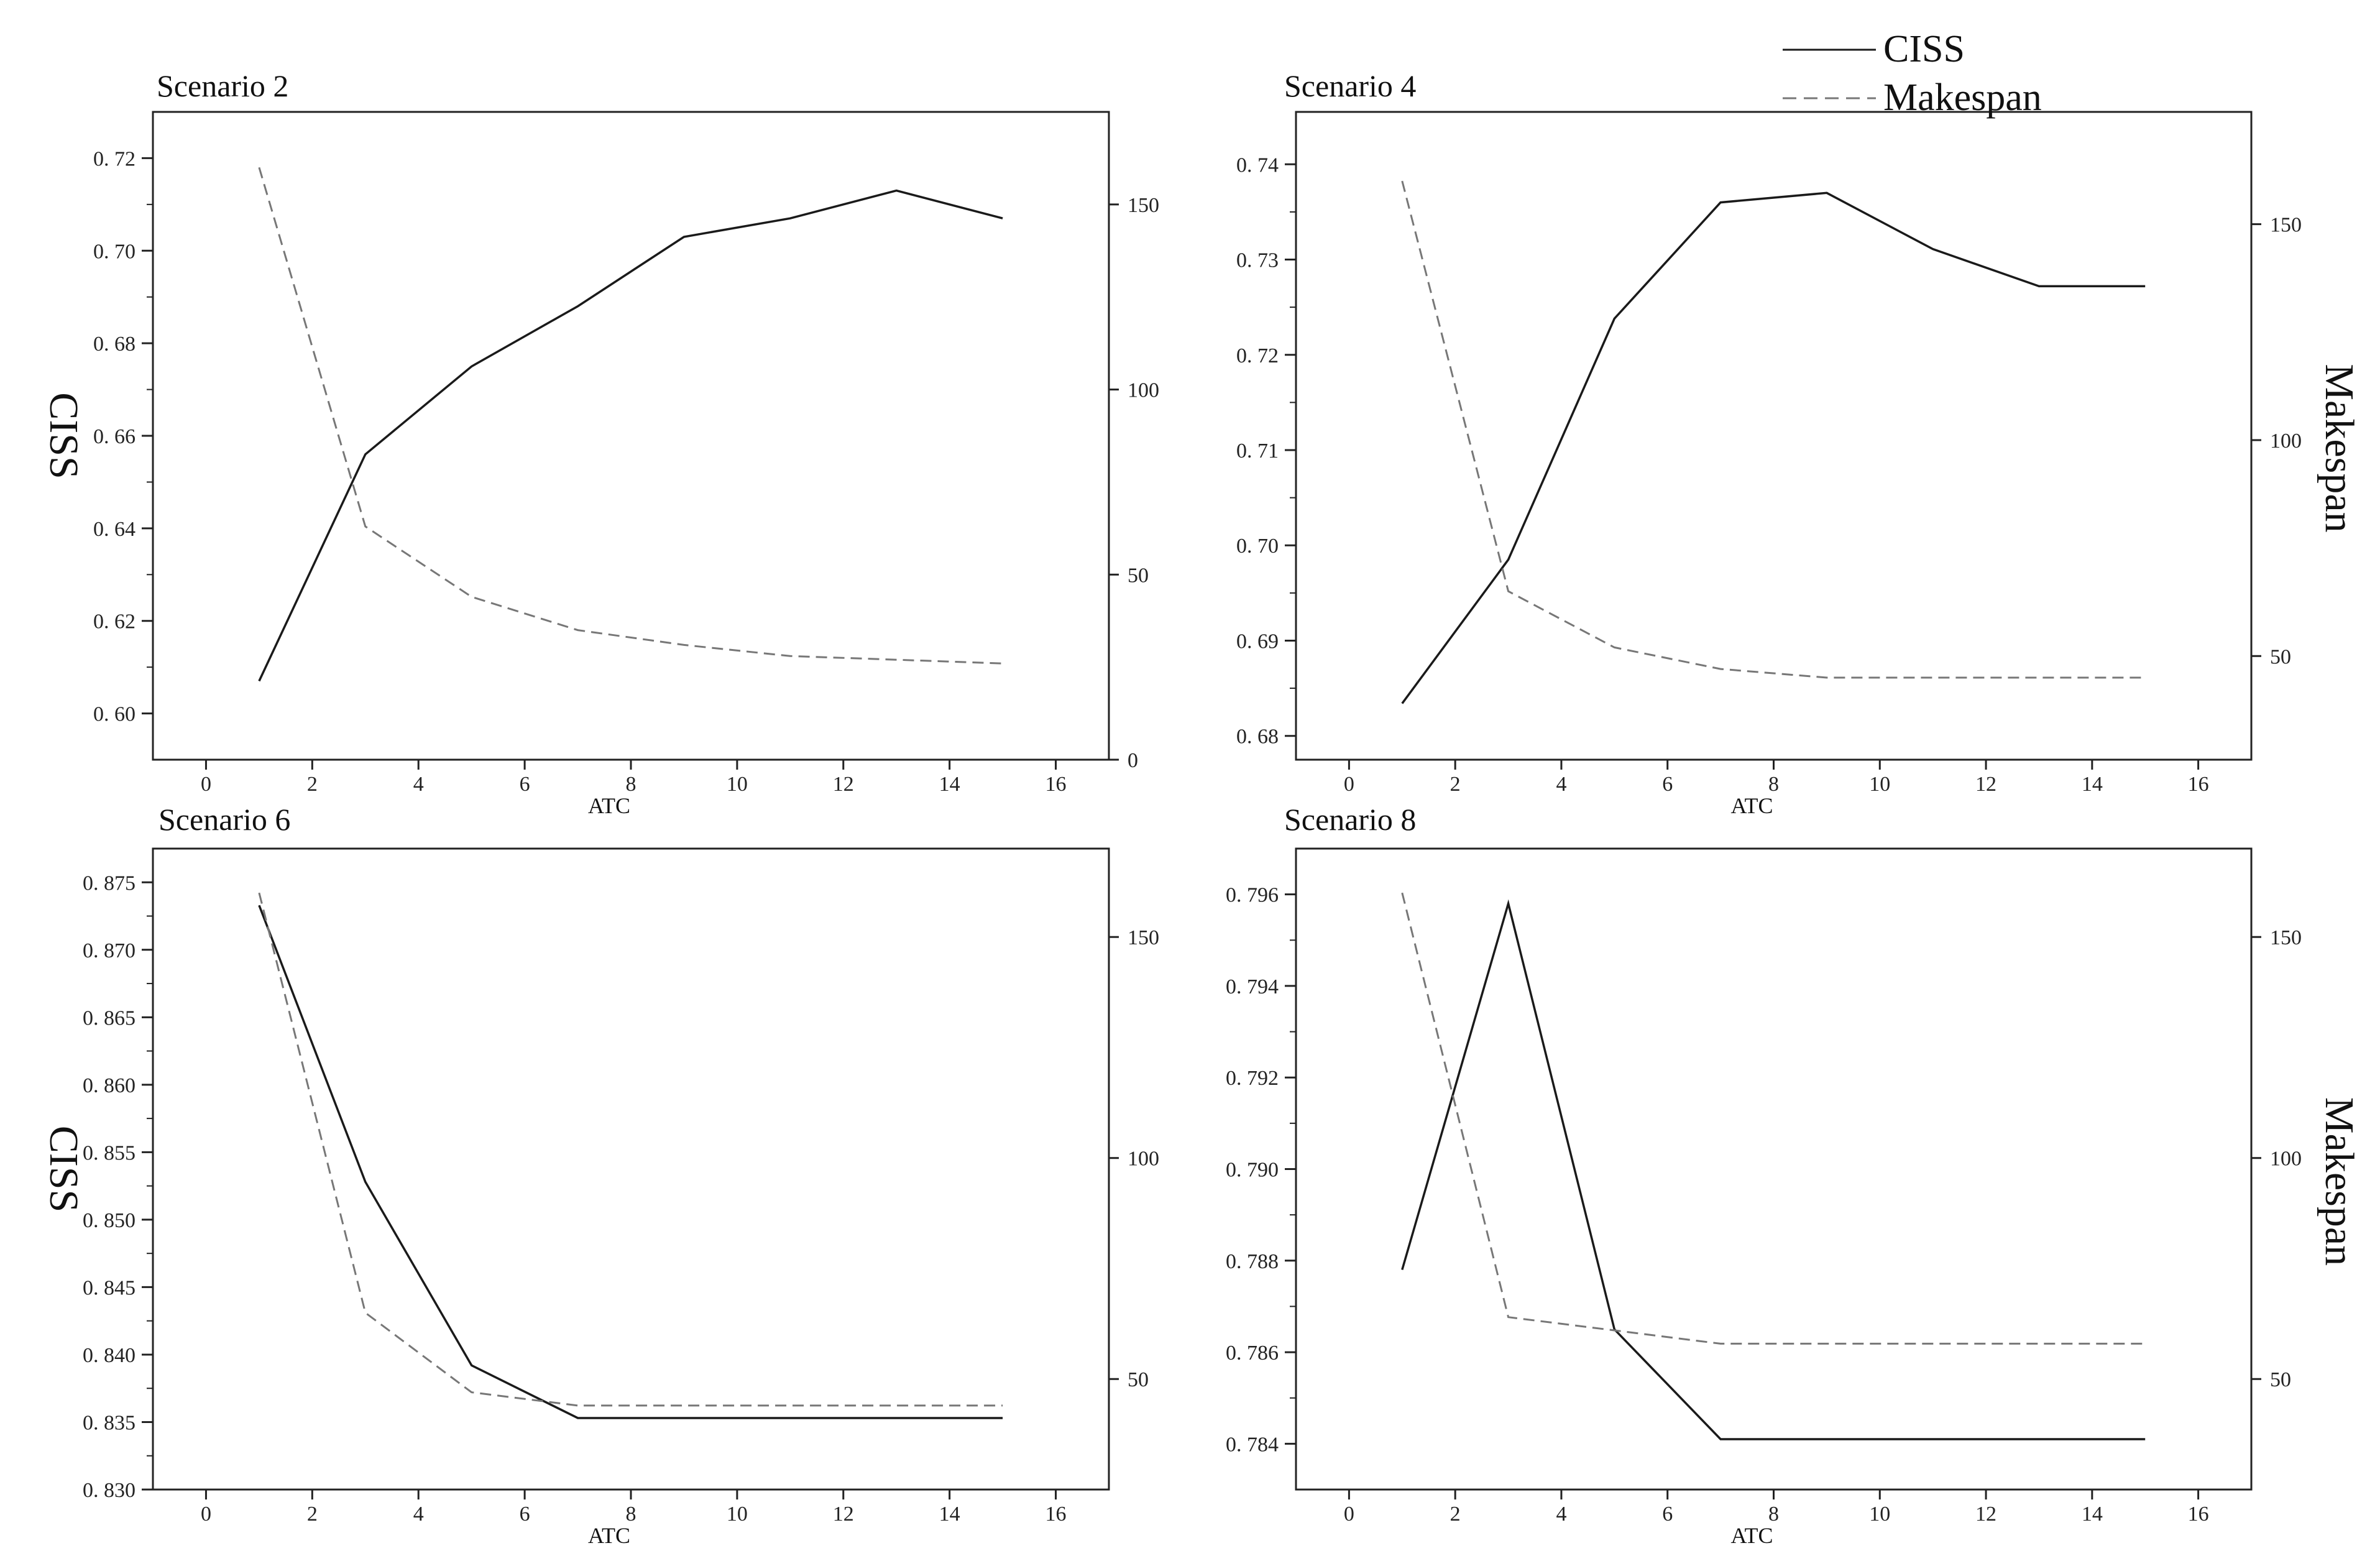 The height and width of the screenshot is (1566, 2380). What do you see at coordinates (1252, 1354) in the screenshot?
I see `y-tick-label: 0. 786` at bounding box center [1252, 1354].